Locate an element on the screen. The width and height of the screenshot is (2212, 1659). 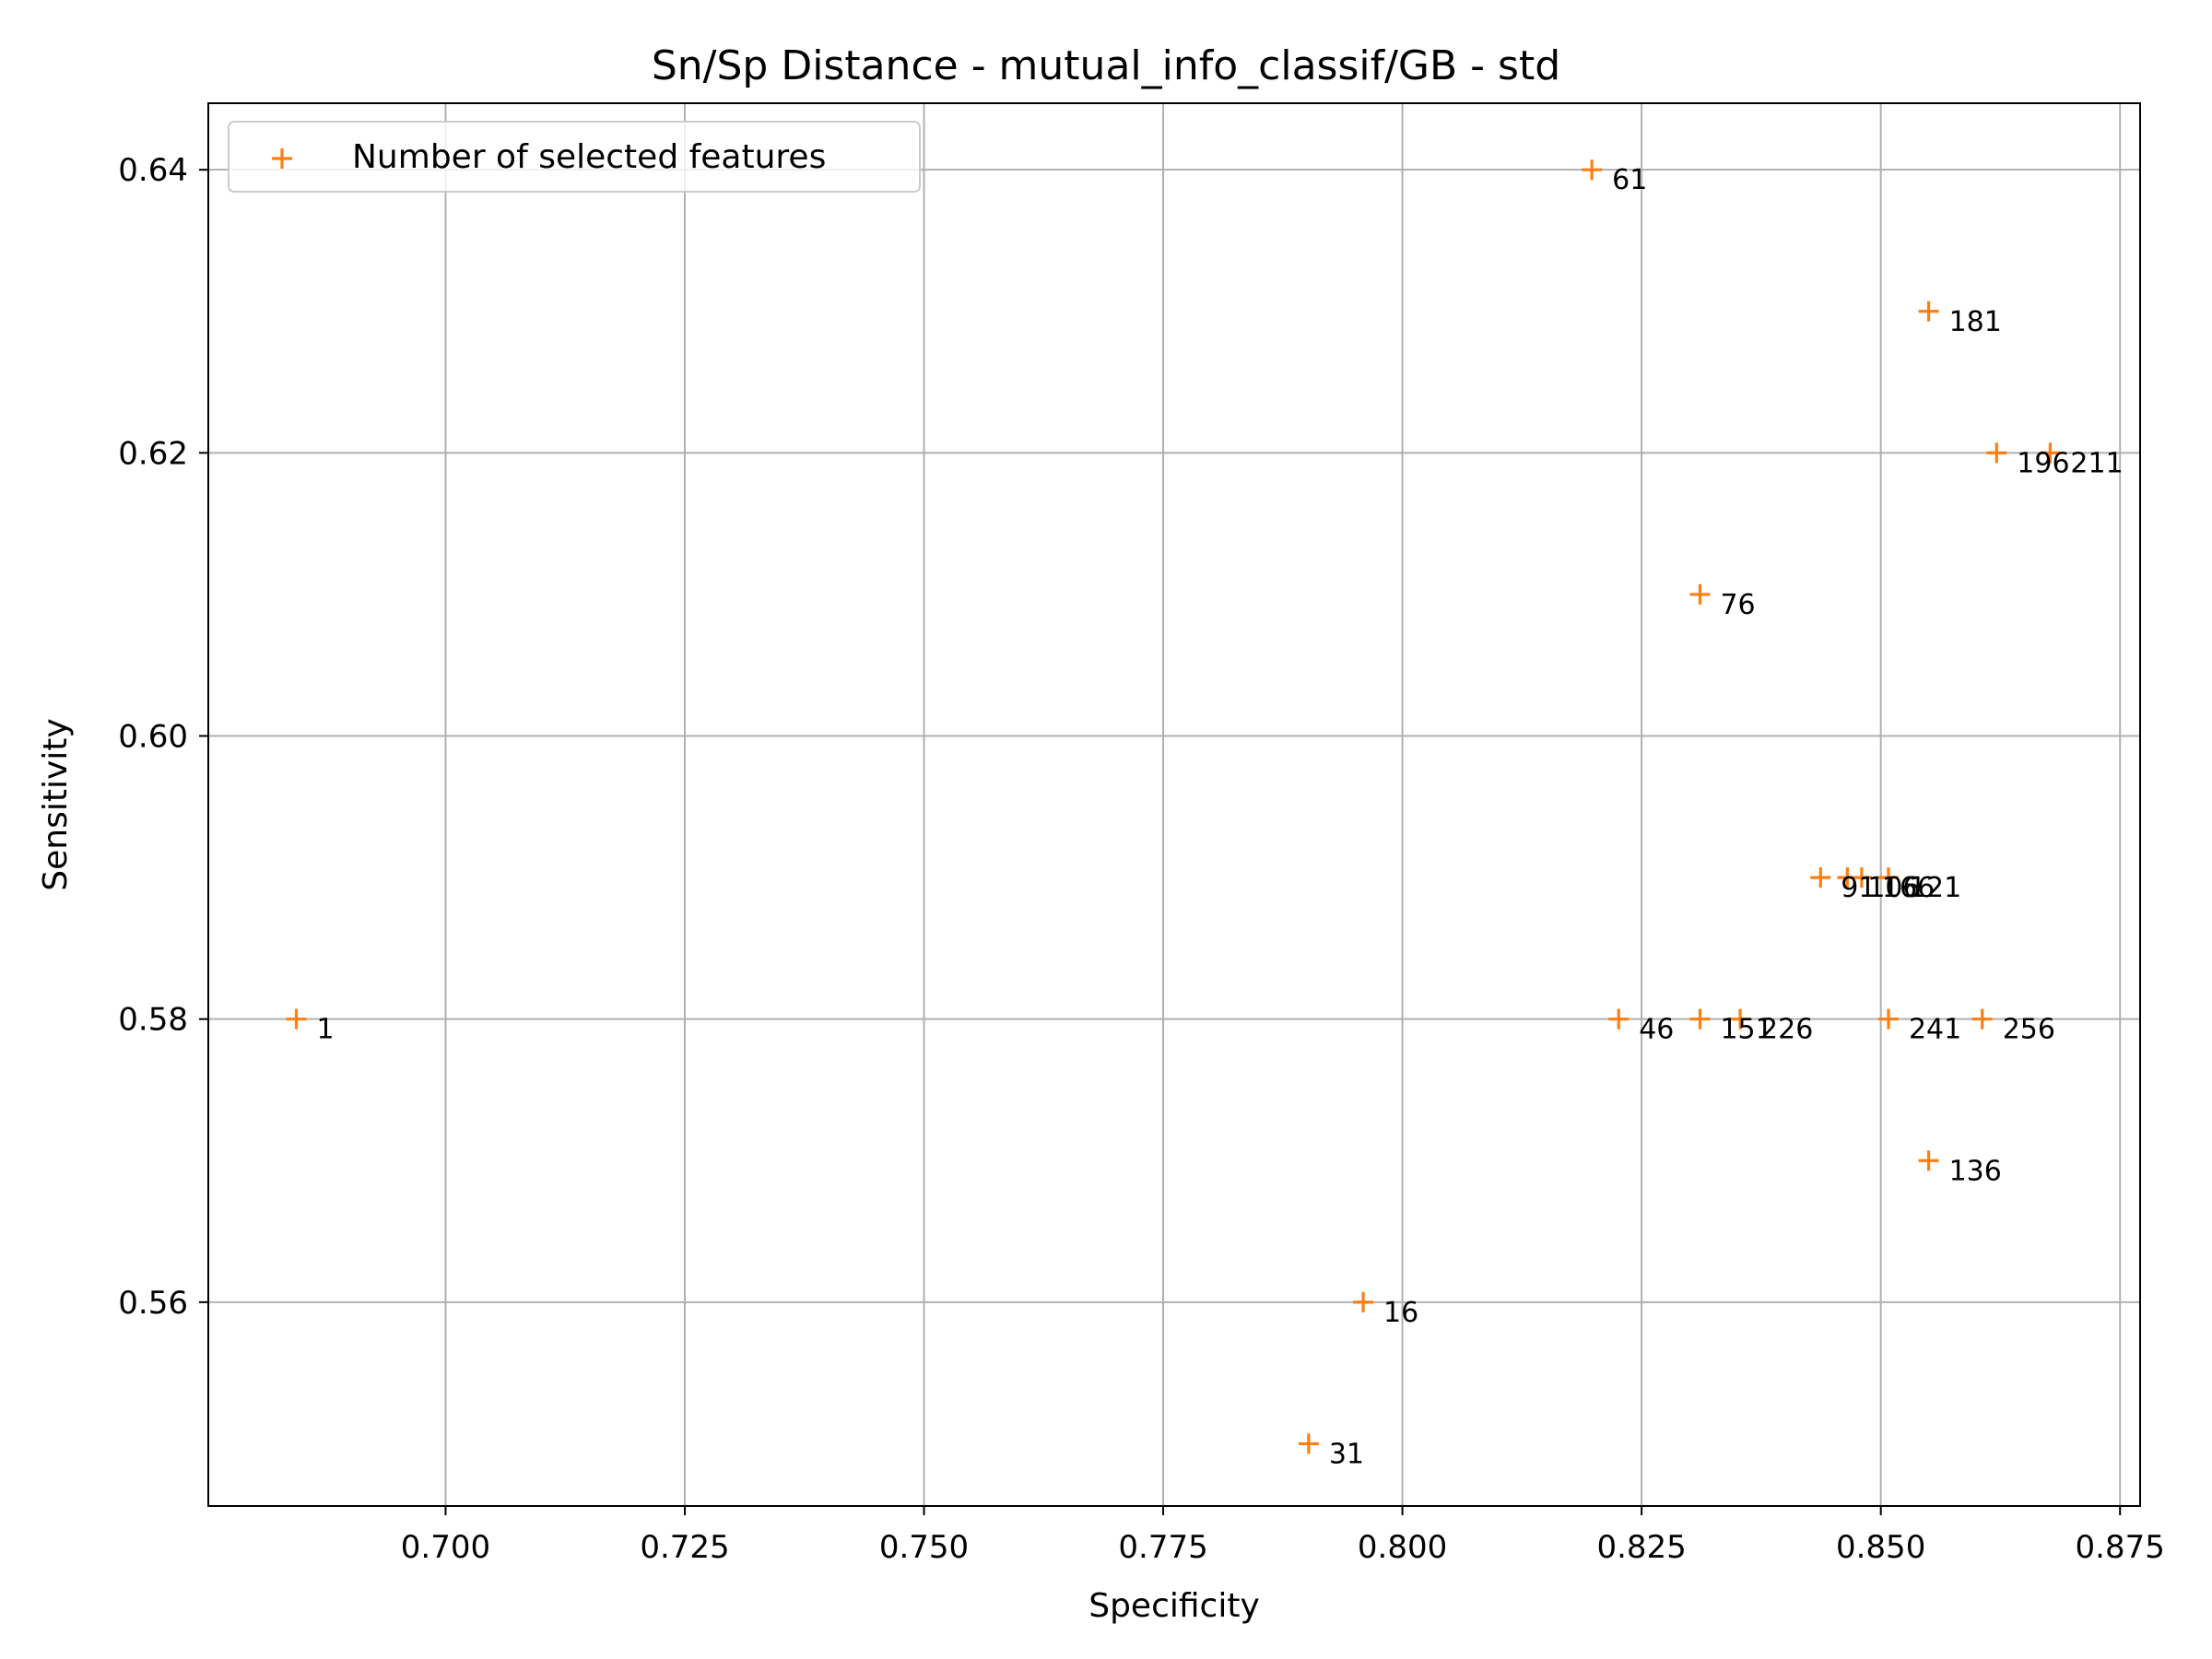
data-point-label: 16 is located at coordinates (1400, 1313).